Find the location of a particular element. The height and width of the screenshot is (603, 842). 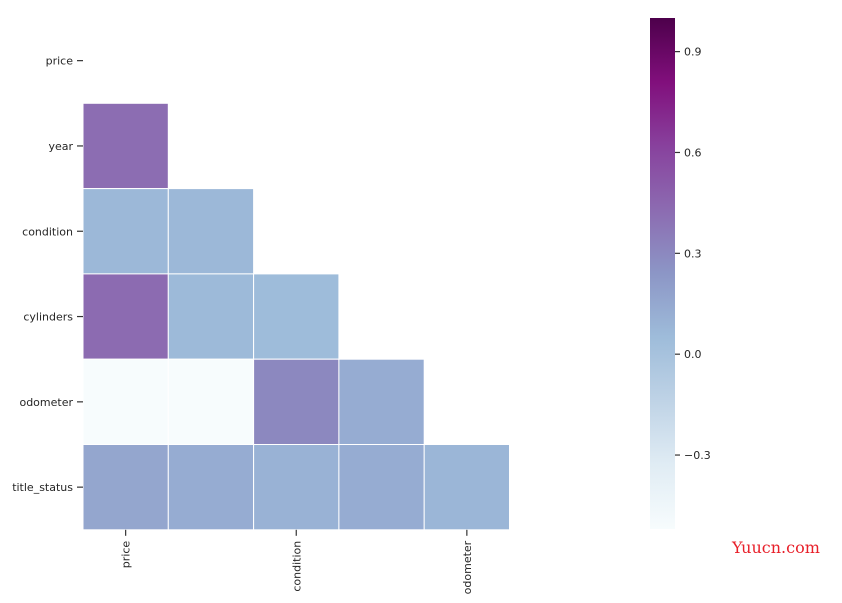

y-tick-label: title_status is located at coordinates (42, 487).